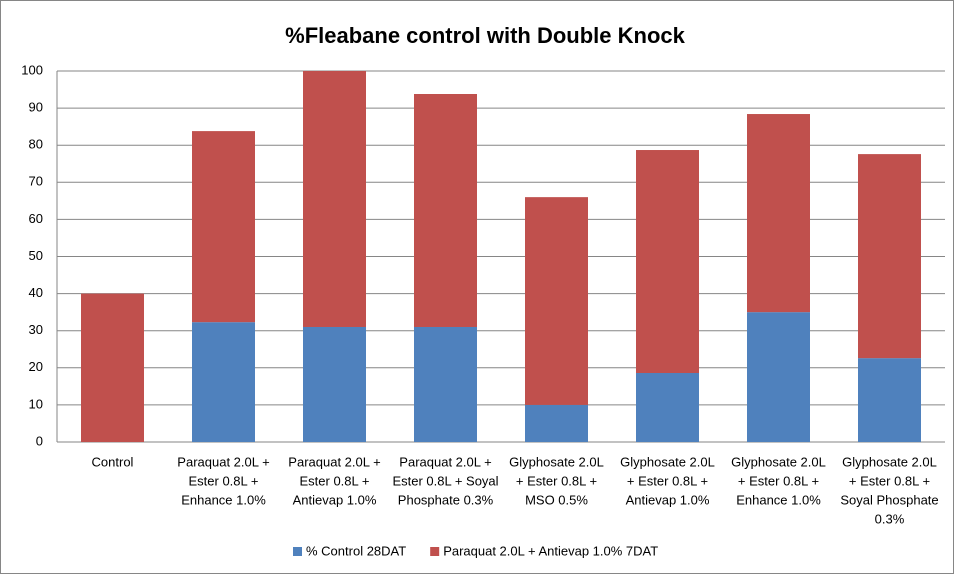 The width and height of the screenshot is (954, 574). Describe the element at coordinates (890, 518) in the screenshot. I see `x-tick-label: 0.3%` at that location.